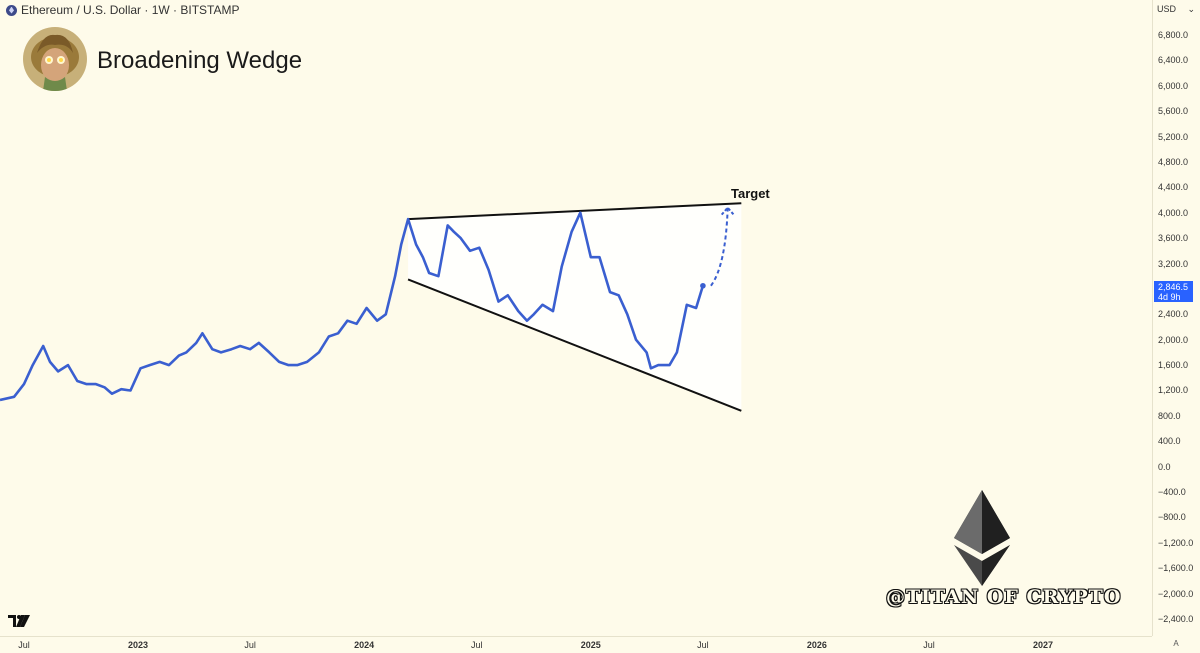 Image resolution: width=1200 pixels, height=653 pixels. What do you see at coordinates (1175, 619) in the screenshot?
I see `price-tick: −2,400.0` at bounding box center [1175, 619].